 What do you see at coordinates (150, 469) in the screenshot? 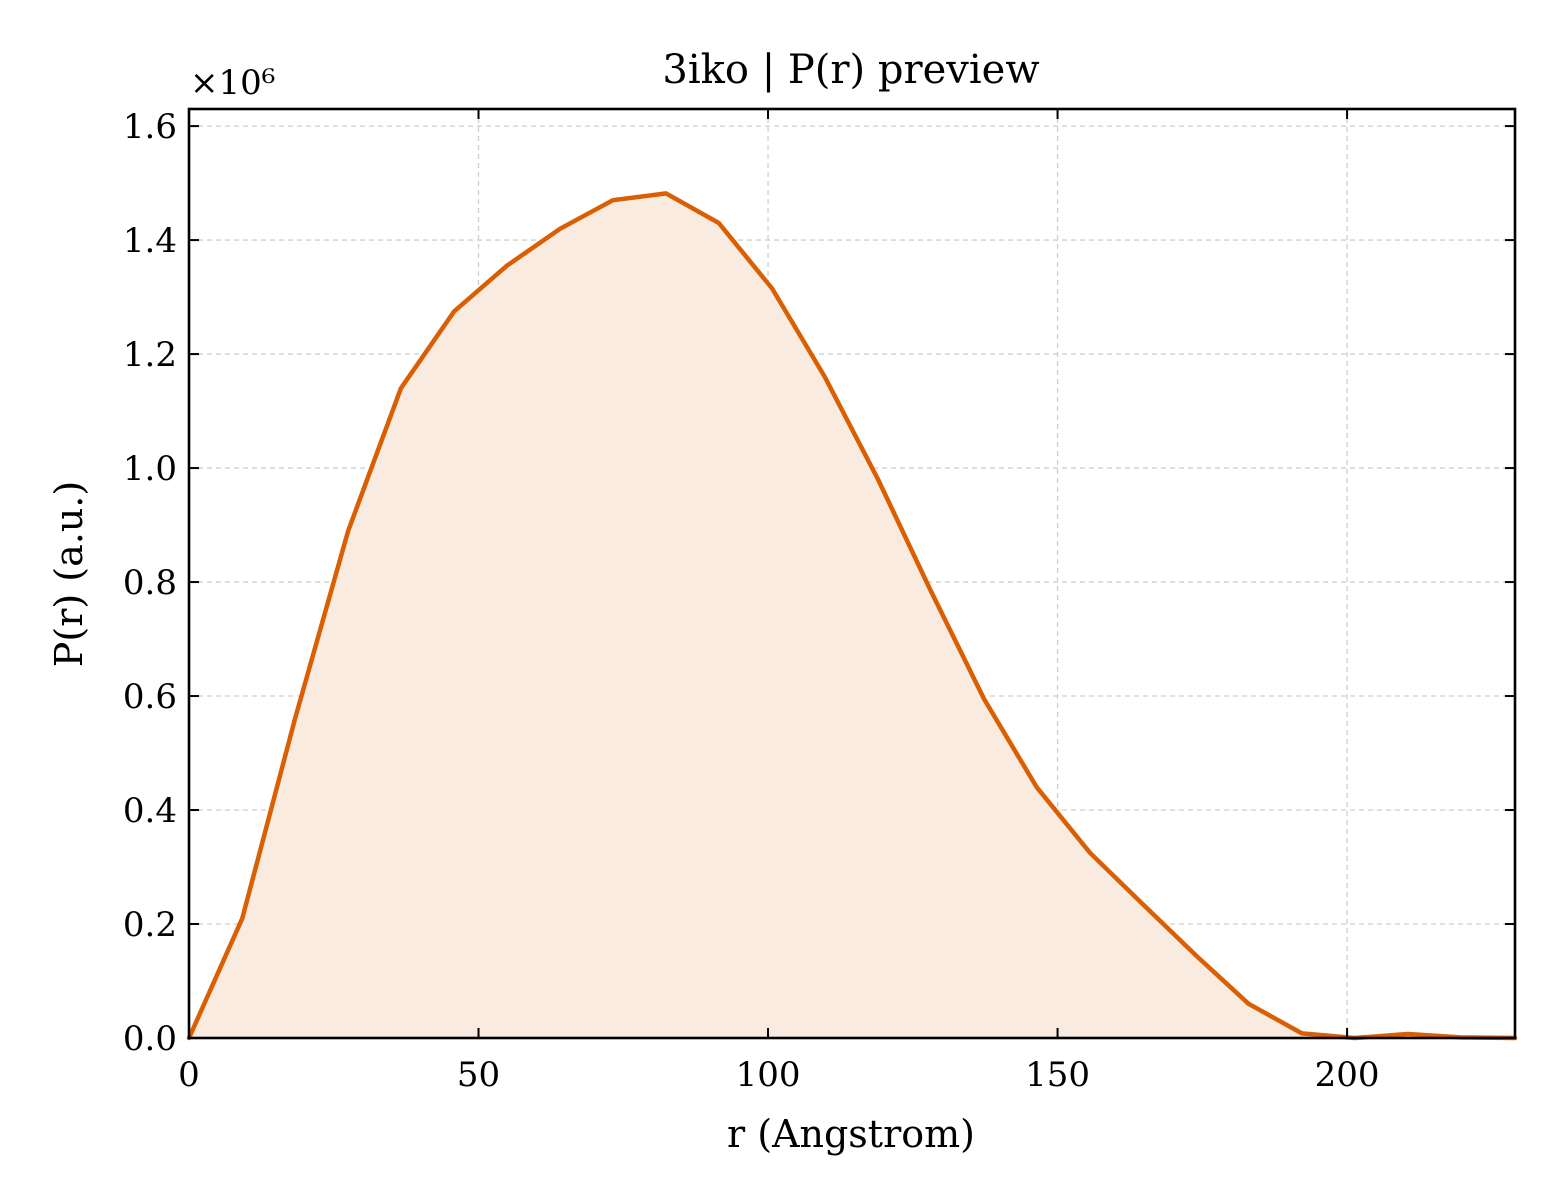
I see `y-tick-label: 1.0` at bounding box center [150, 469].